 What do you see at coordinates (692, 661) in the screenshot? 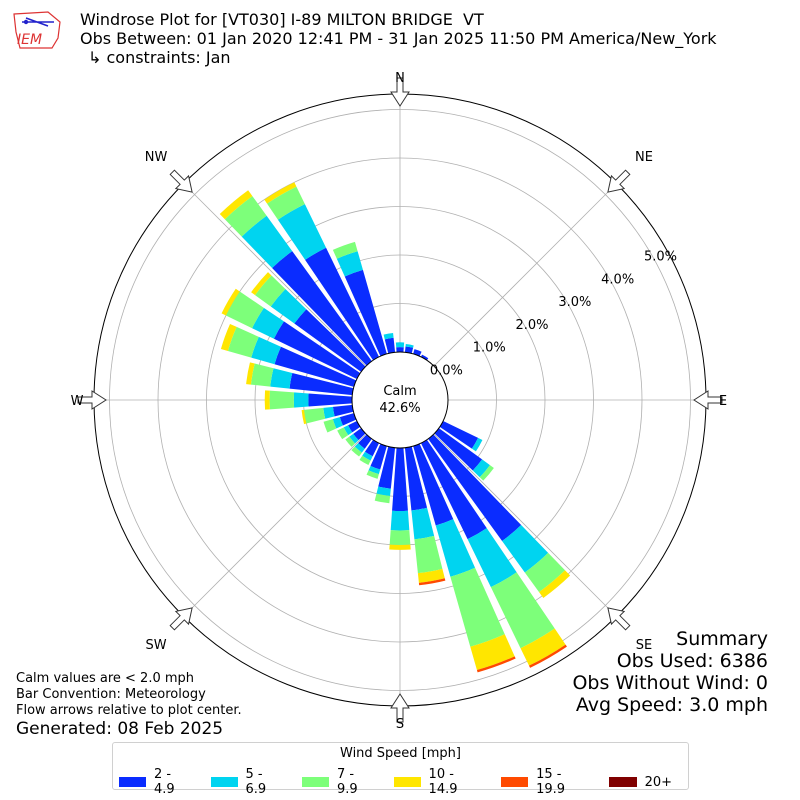
I see `obs-used: Obs Used: 6386` at bounding box center [692, 661].